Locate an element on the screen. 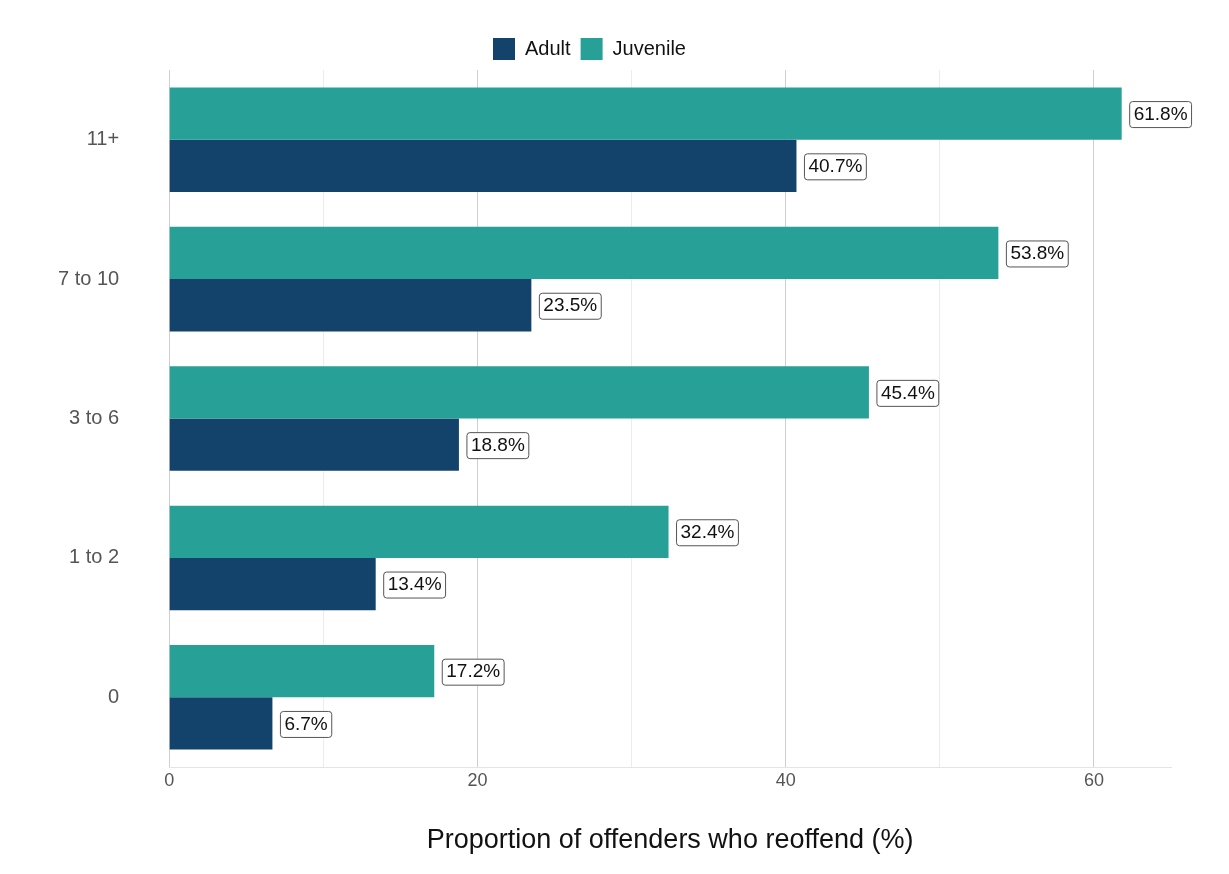 The height and width of the screenshot is (874, 1229). data-label: 18.8% is located at coordinates (497, 444).